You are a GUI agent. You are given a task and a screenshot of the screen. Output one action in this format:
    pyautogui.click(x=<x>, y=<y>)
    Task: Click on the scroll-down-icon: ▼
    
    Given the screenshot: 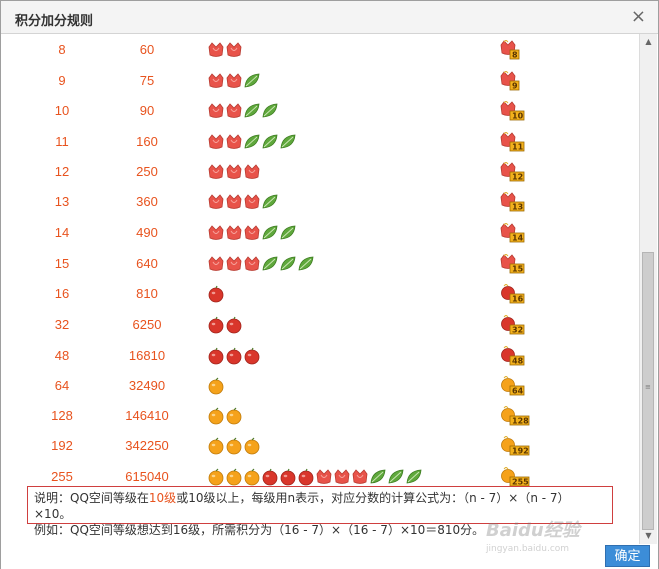 What is the action you would take?
    pyautogui.click(x=648, y=535)
    